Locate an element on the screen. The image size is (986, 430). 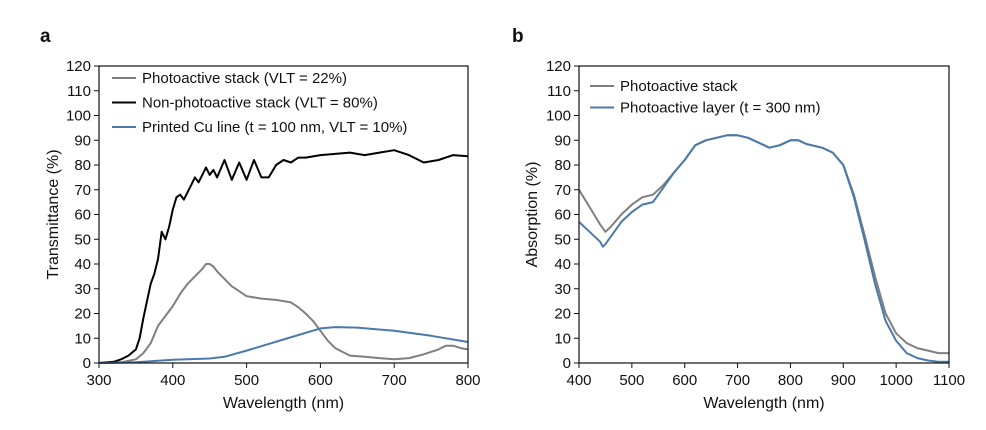
panel-a-series-1-line is located at coordinates (283, 313).